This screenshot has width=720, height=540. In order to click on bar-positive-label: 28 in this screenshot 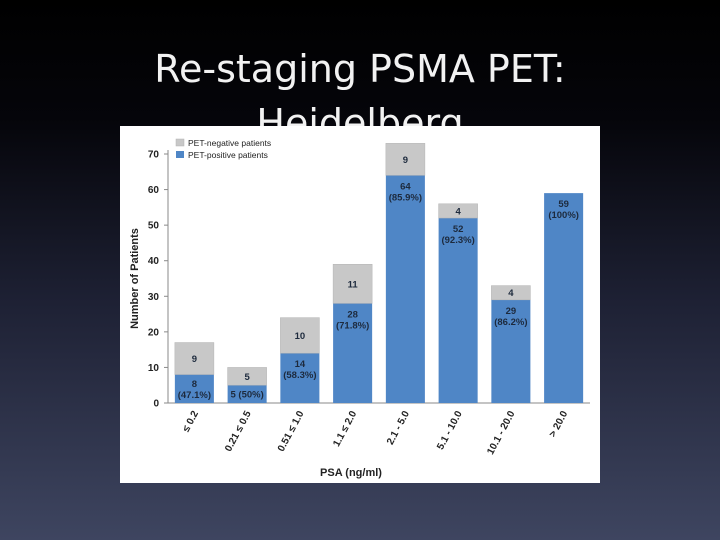, I will do `click(352, 314)`.